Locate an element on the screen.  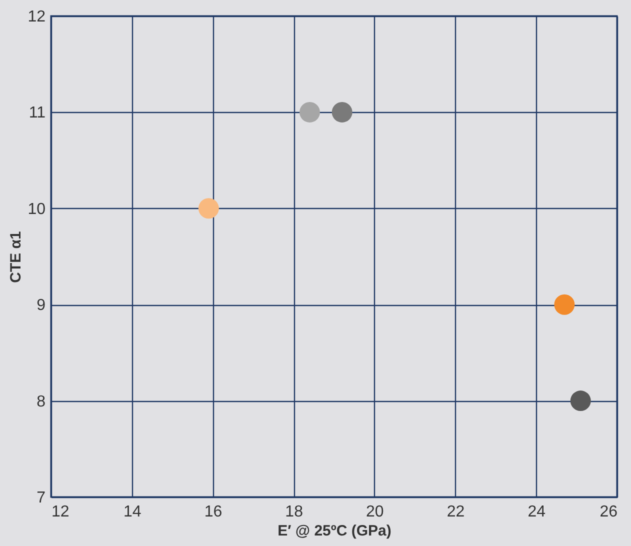
x-tick-label: 16 is located at coordinates (213, 512).